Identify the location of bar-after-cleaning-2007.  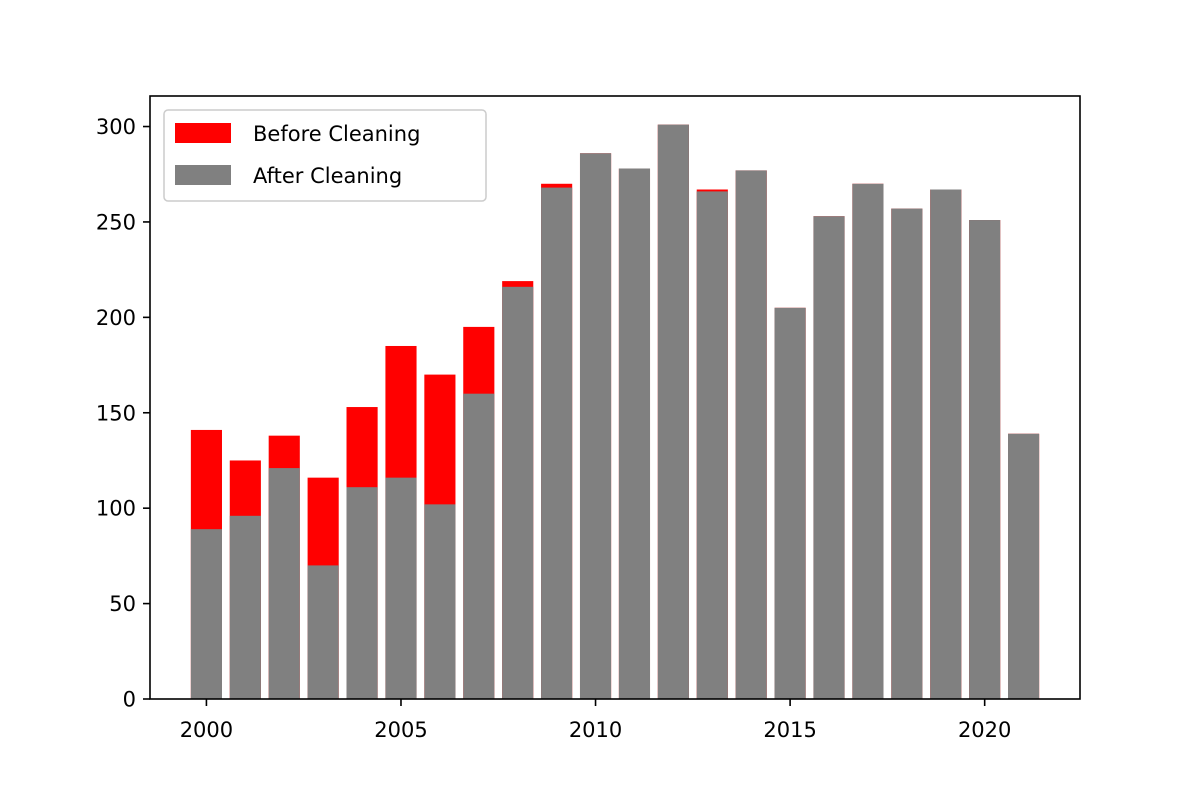
(479, 546).